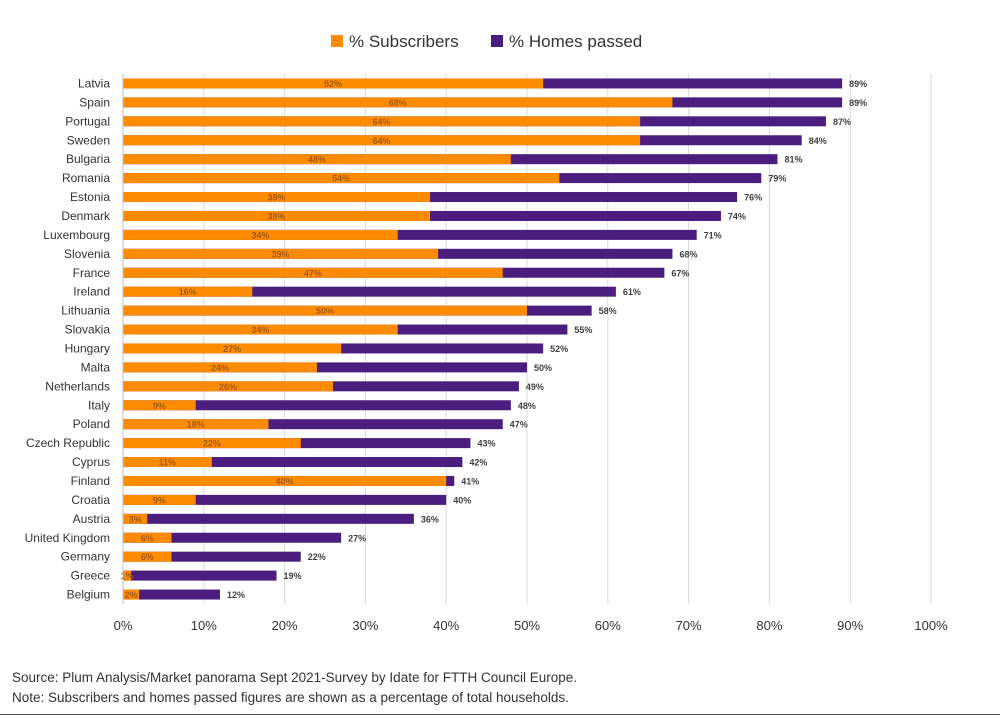  I want to click on homes-passed-data-label: 81%, so click(793, 160).